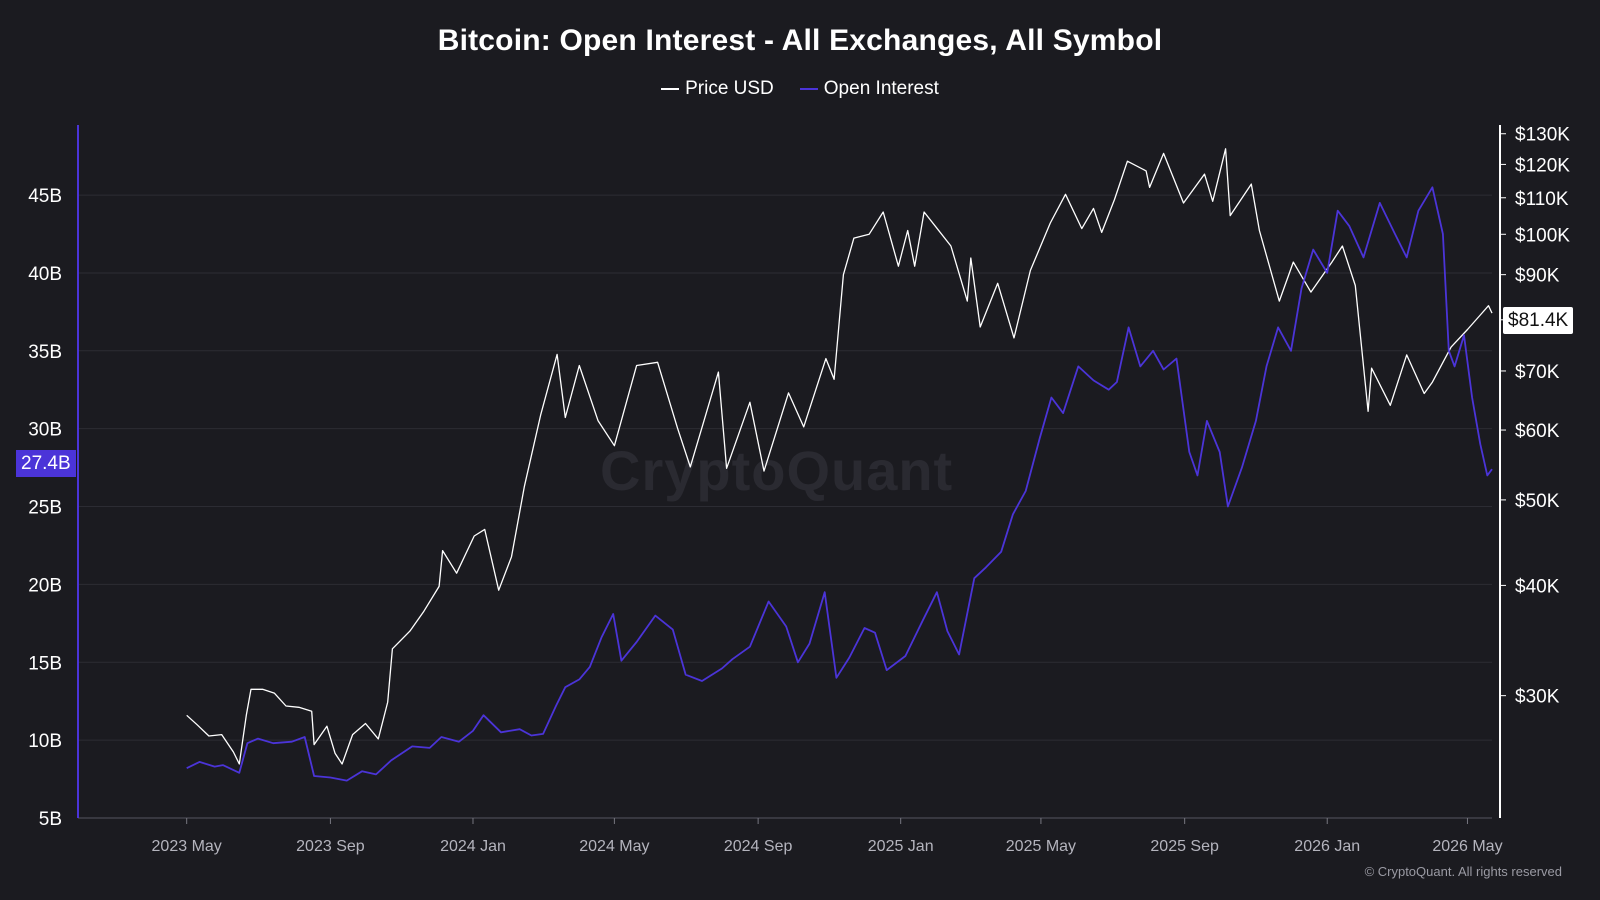 Image resolution: width=1600 pixels, height=900 pixels. I want to click on x-tick-label: 2024 Sep, so click(758, 846).